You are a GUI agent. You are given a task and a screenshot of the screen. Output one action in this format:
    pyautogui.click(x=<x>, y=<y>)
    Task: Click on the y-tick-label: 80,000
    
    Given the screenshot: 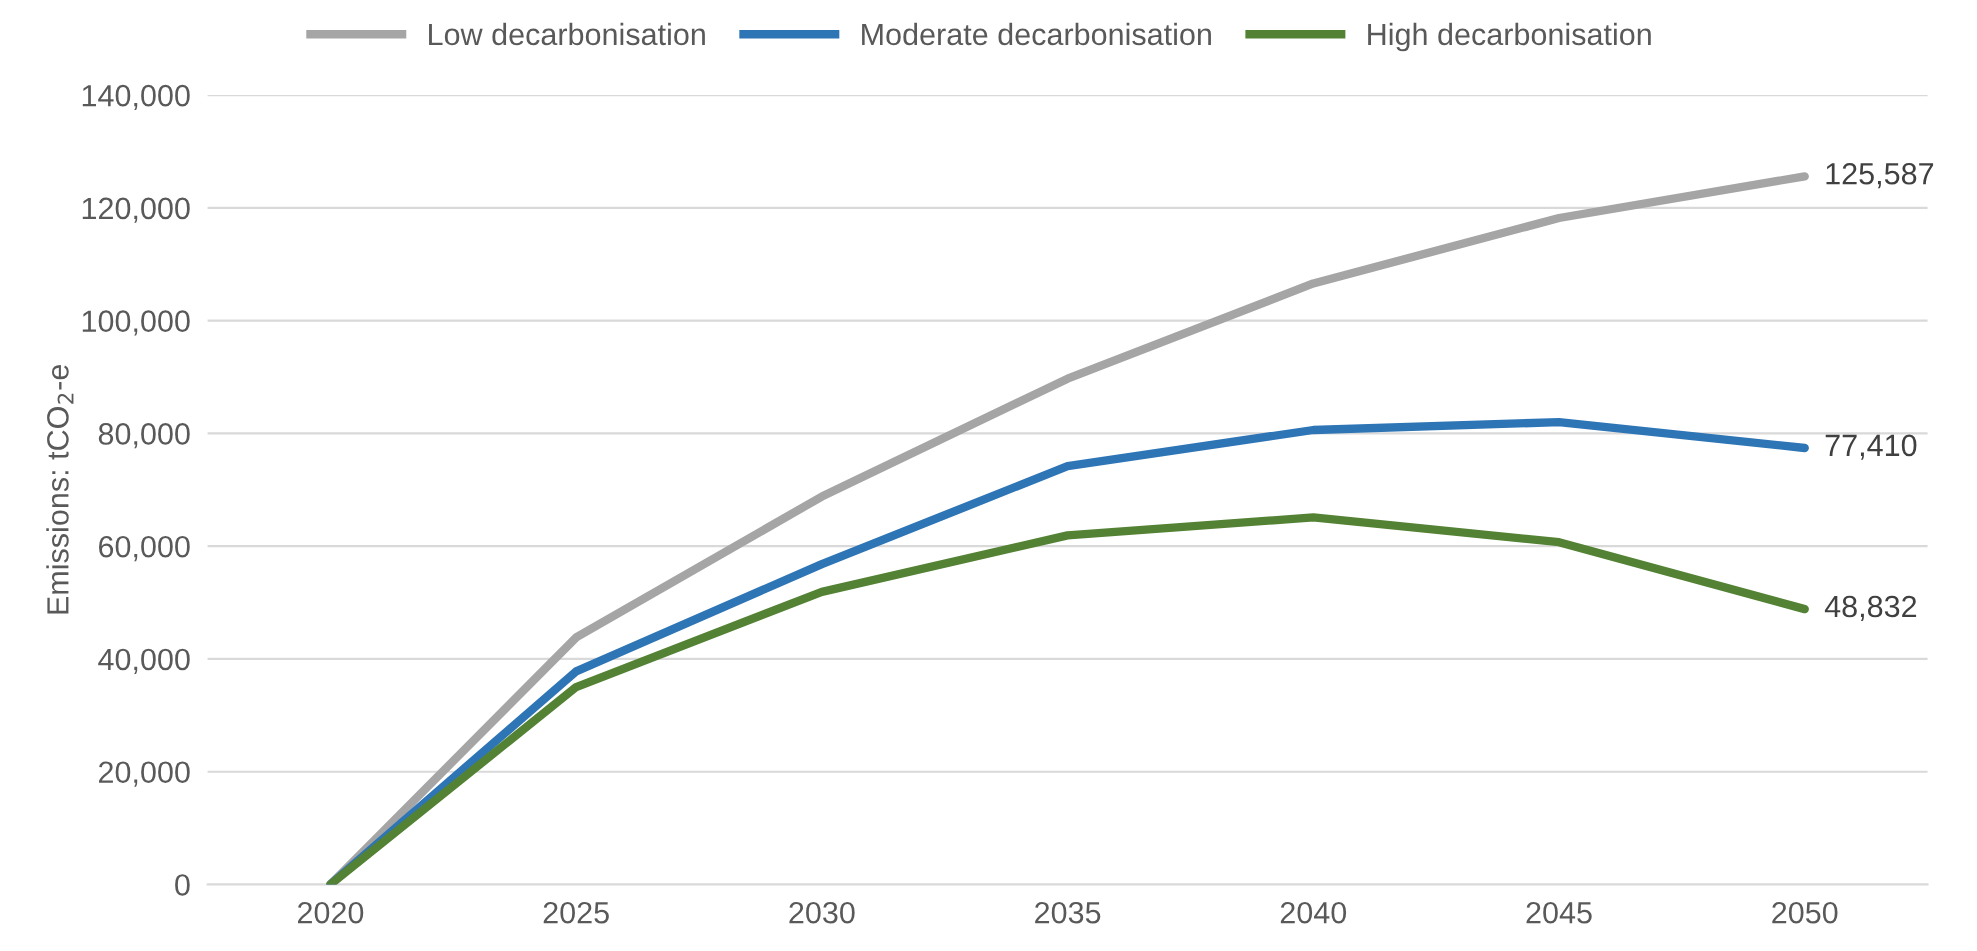 What is the action you would take?
    pyautogui.click(x=144, y=436)
    